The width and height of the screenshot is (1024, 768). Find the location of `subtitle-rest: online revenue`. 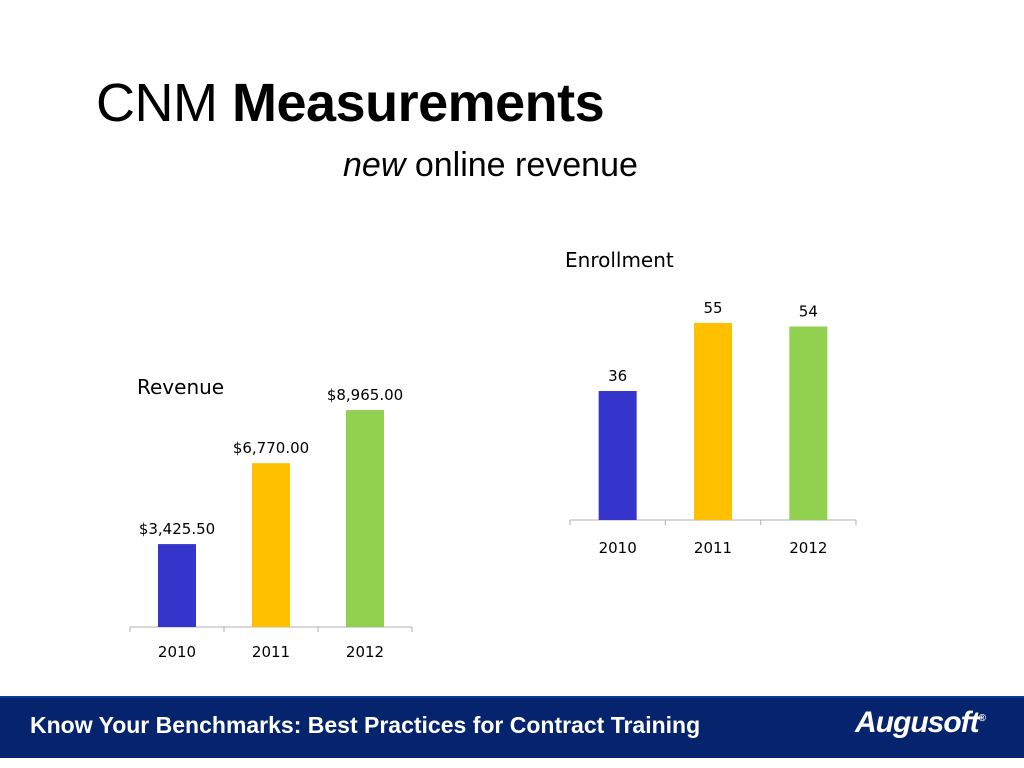

subtitle-rest: online revenue is located at coordinates (526, 165).